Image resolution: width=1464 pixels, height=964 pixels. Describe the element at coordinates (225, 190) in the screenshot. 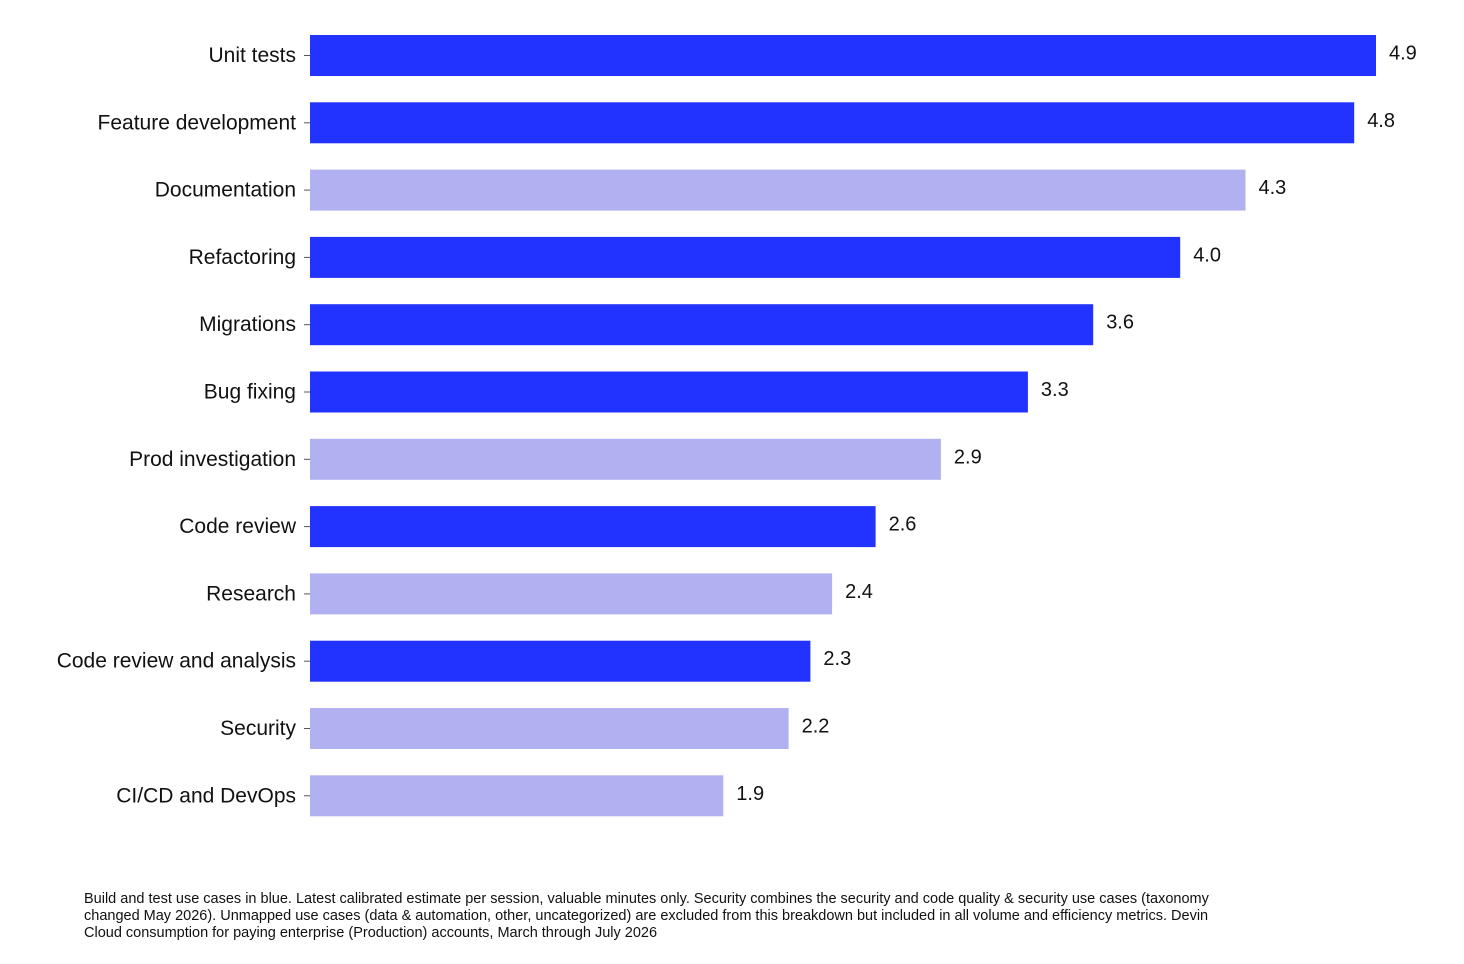

I see `category-label: Documentation` at that location.